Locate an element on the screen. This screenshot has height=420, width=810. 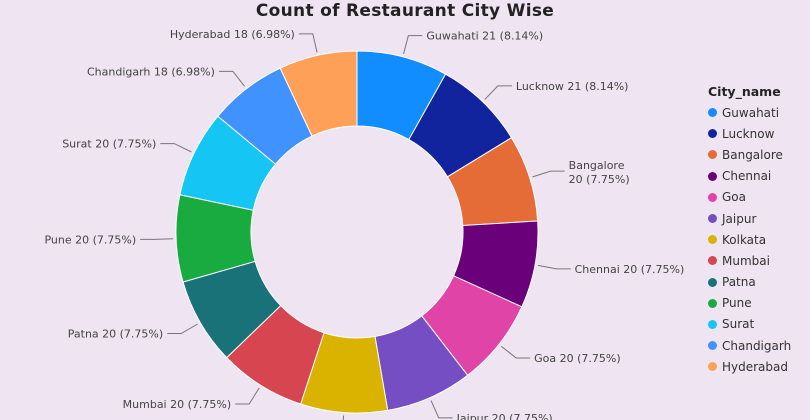
leader-kolkata is located at coordinates (343, 417).